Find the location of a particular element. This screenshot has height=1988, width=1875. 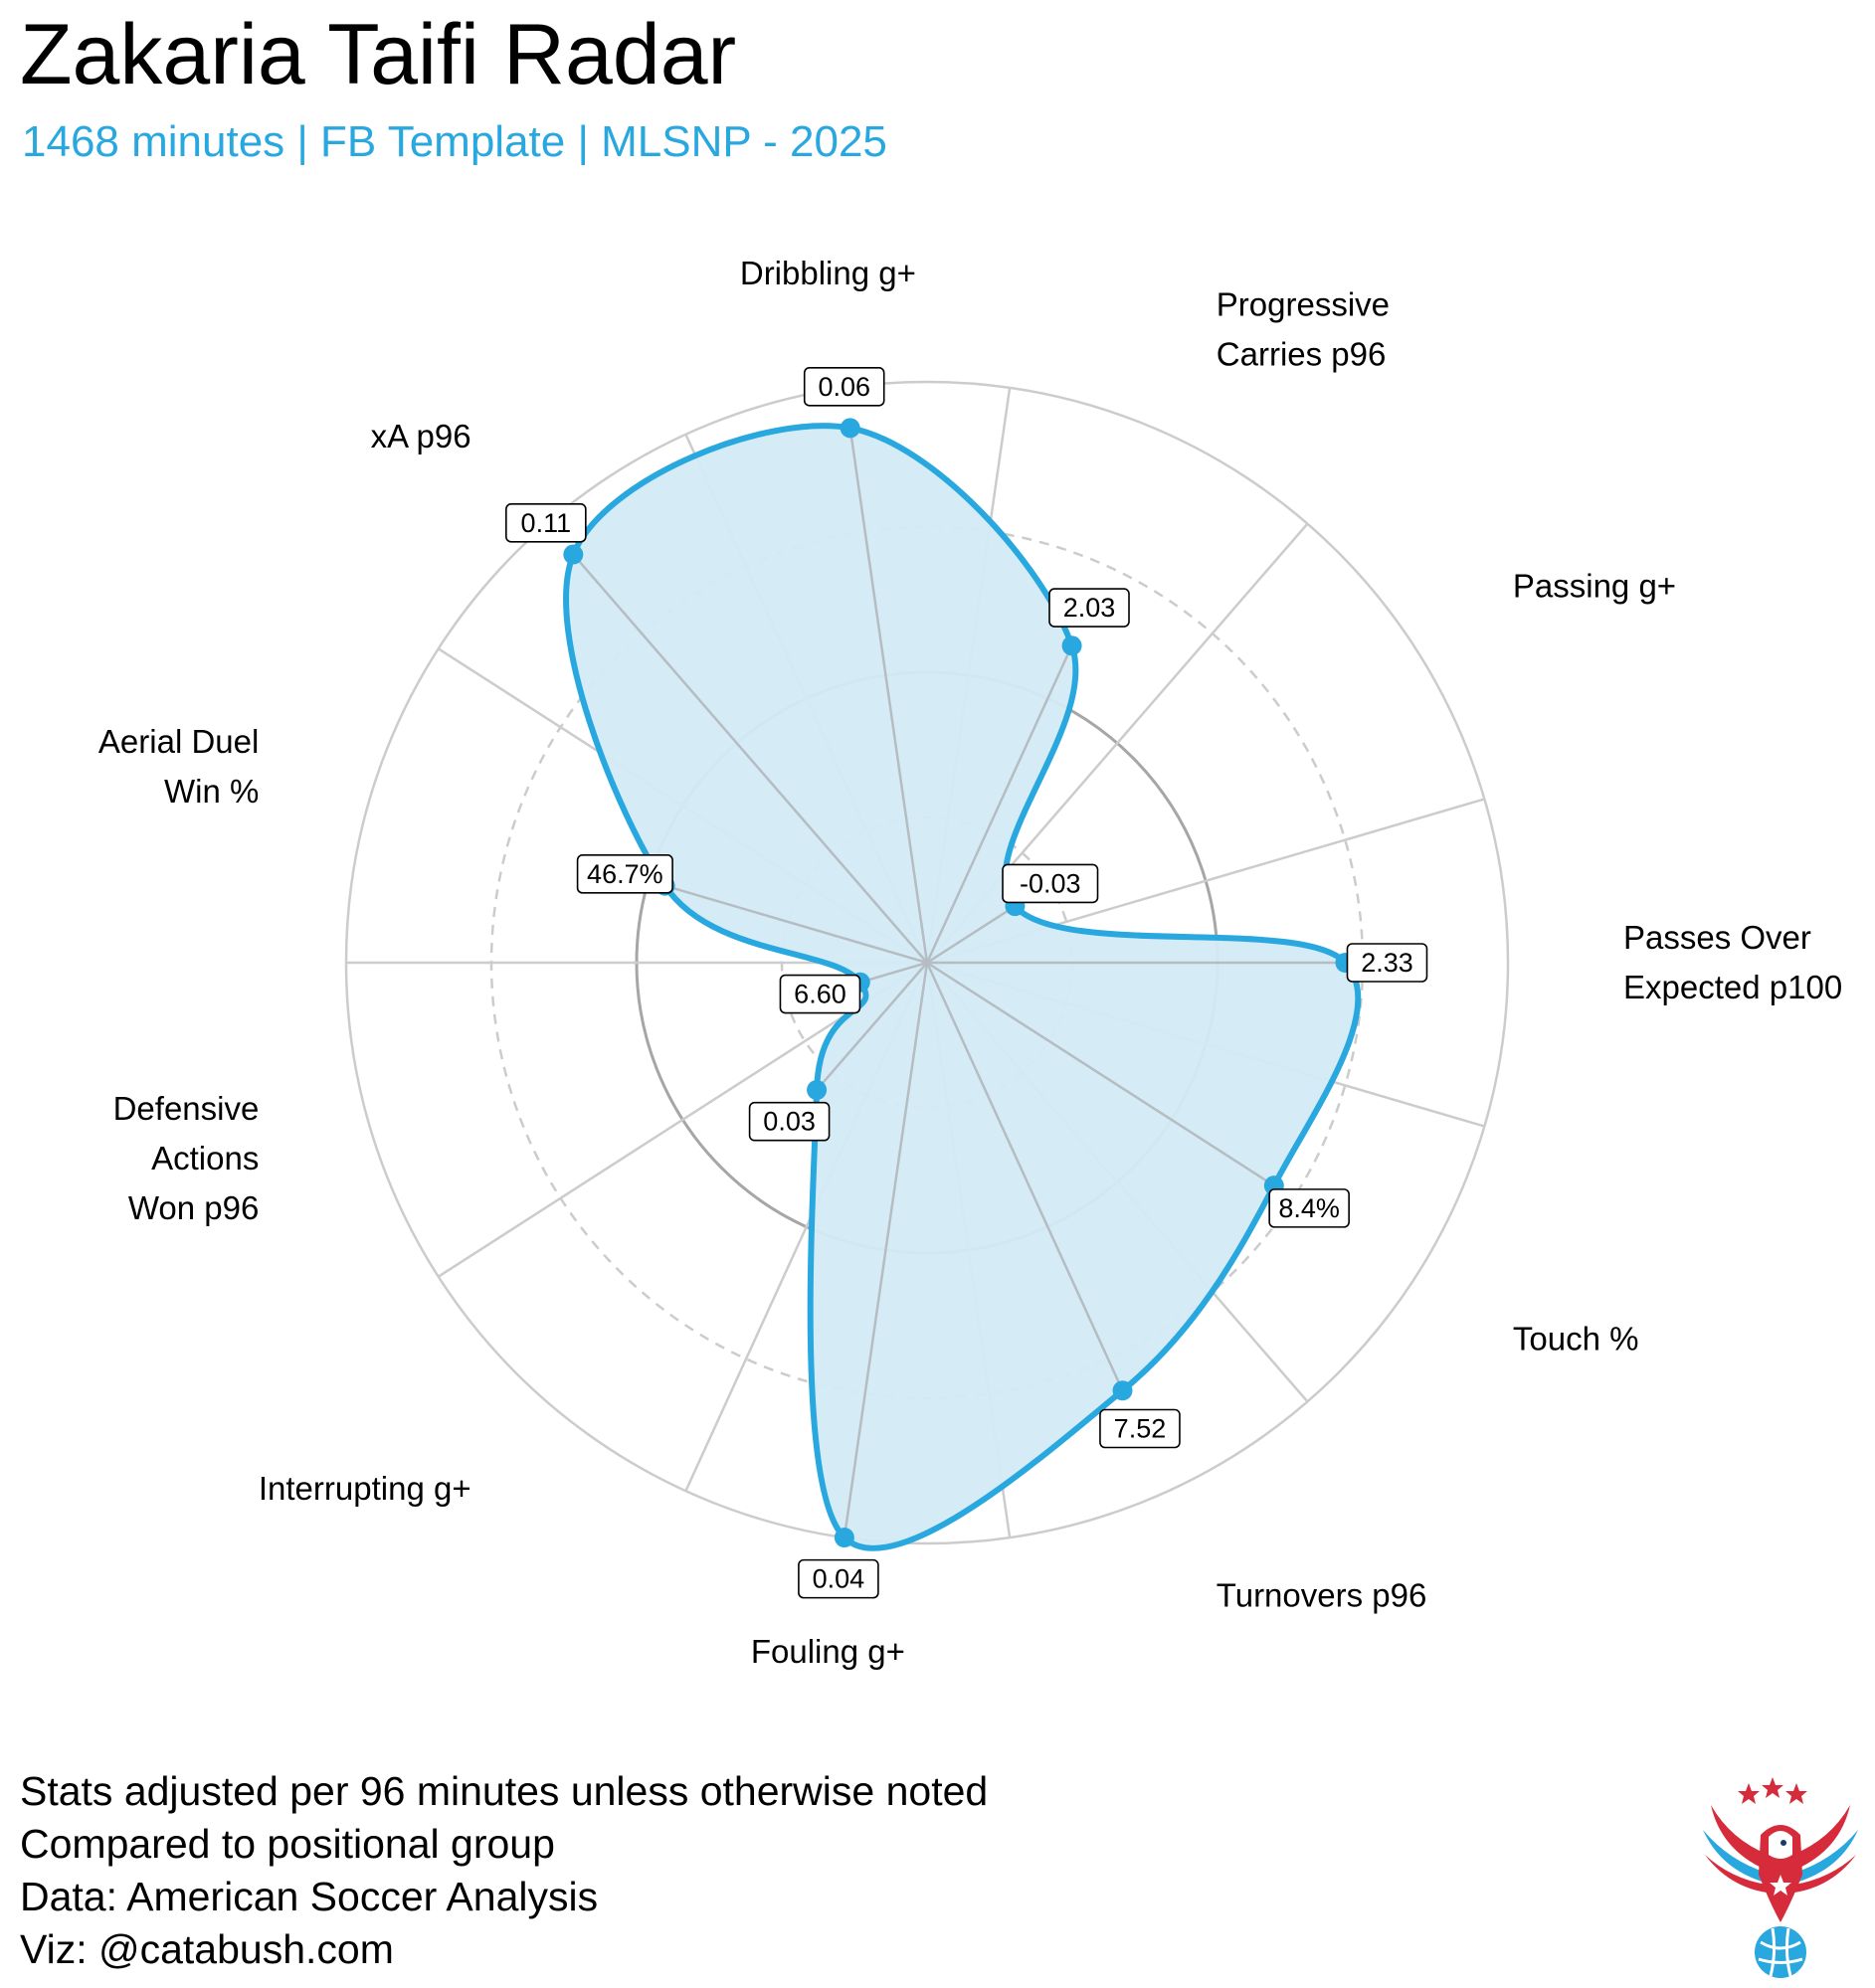

logo-stars is located at coordinates (1772, 1790).